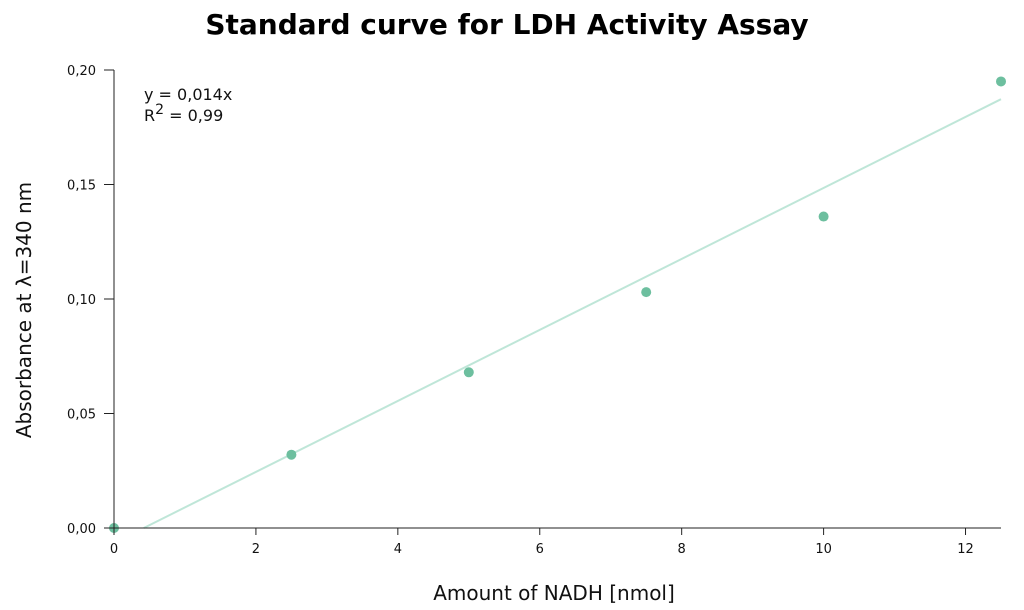 The height and width of the screenshot is (610, 1024). I want to click on x-tick-label: 2, so click(256, 549).